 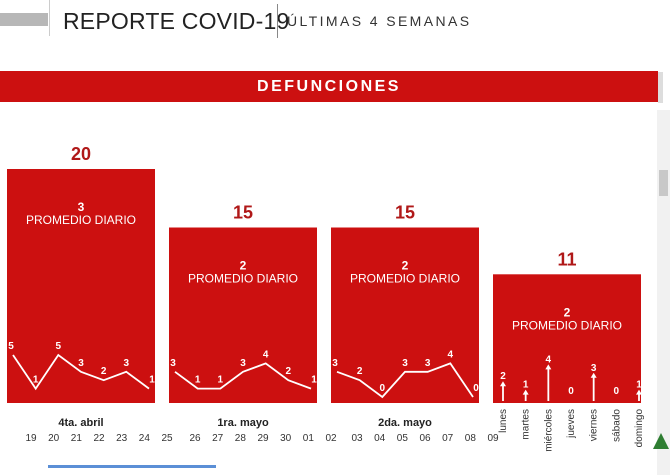 What do you see at coordinates (286, 438) in the screenshot?
I see `day-tick-label: 30` at bounding box center [286, 438].